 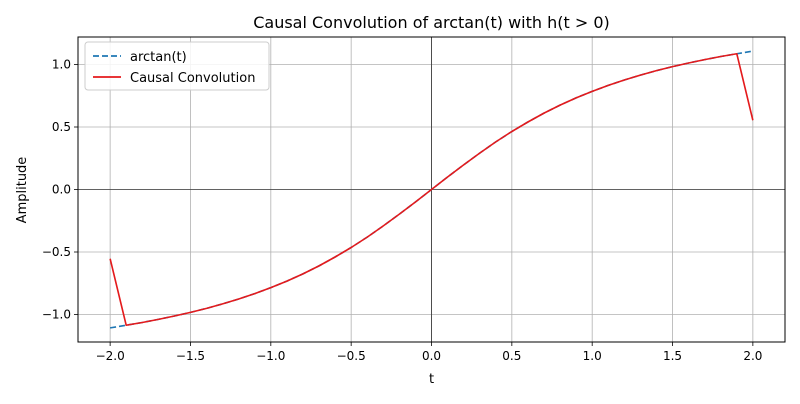 I want to click on legend: arctan(t) Causal Convolution, so click(x=177, y=66).